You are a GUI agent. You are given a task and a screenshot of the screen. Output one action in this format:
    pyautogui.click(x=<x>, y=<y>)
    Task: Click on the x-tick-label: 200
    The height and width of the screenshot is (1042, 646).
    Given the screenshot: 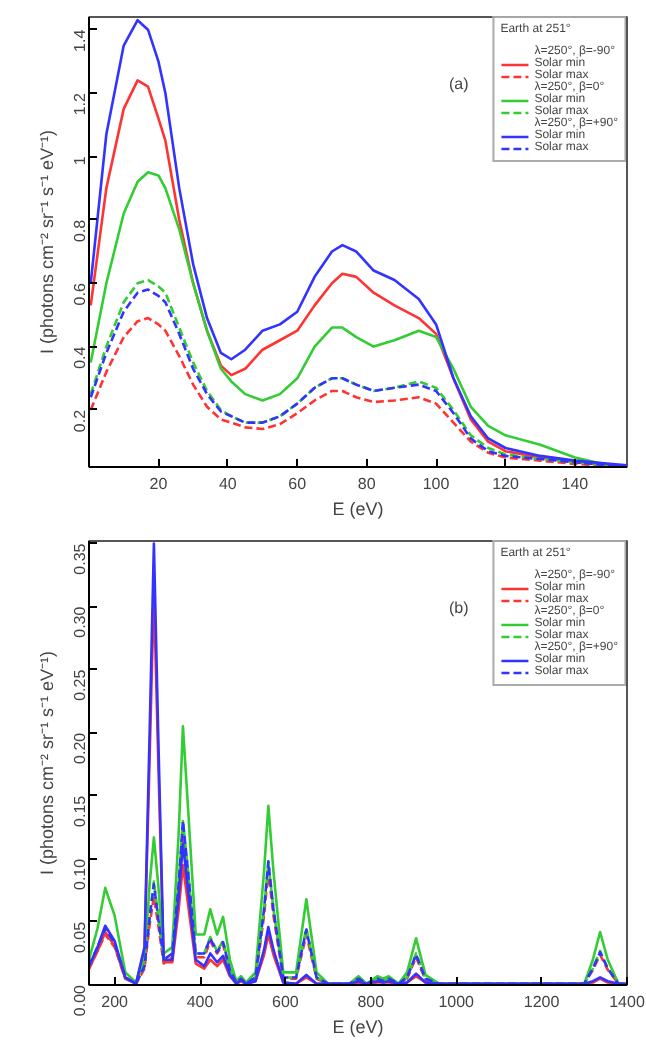 What is the action you would take?
    pyautogui.click(x=115, y=1002)
    